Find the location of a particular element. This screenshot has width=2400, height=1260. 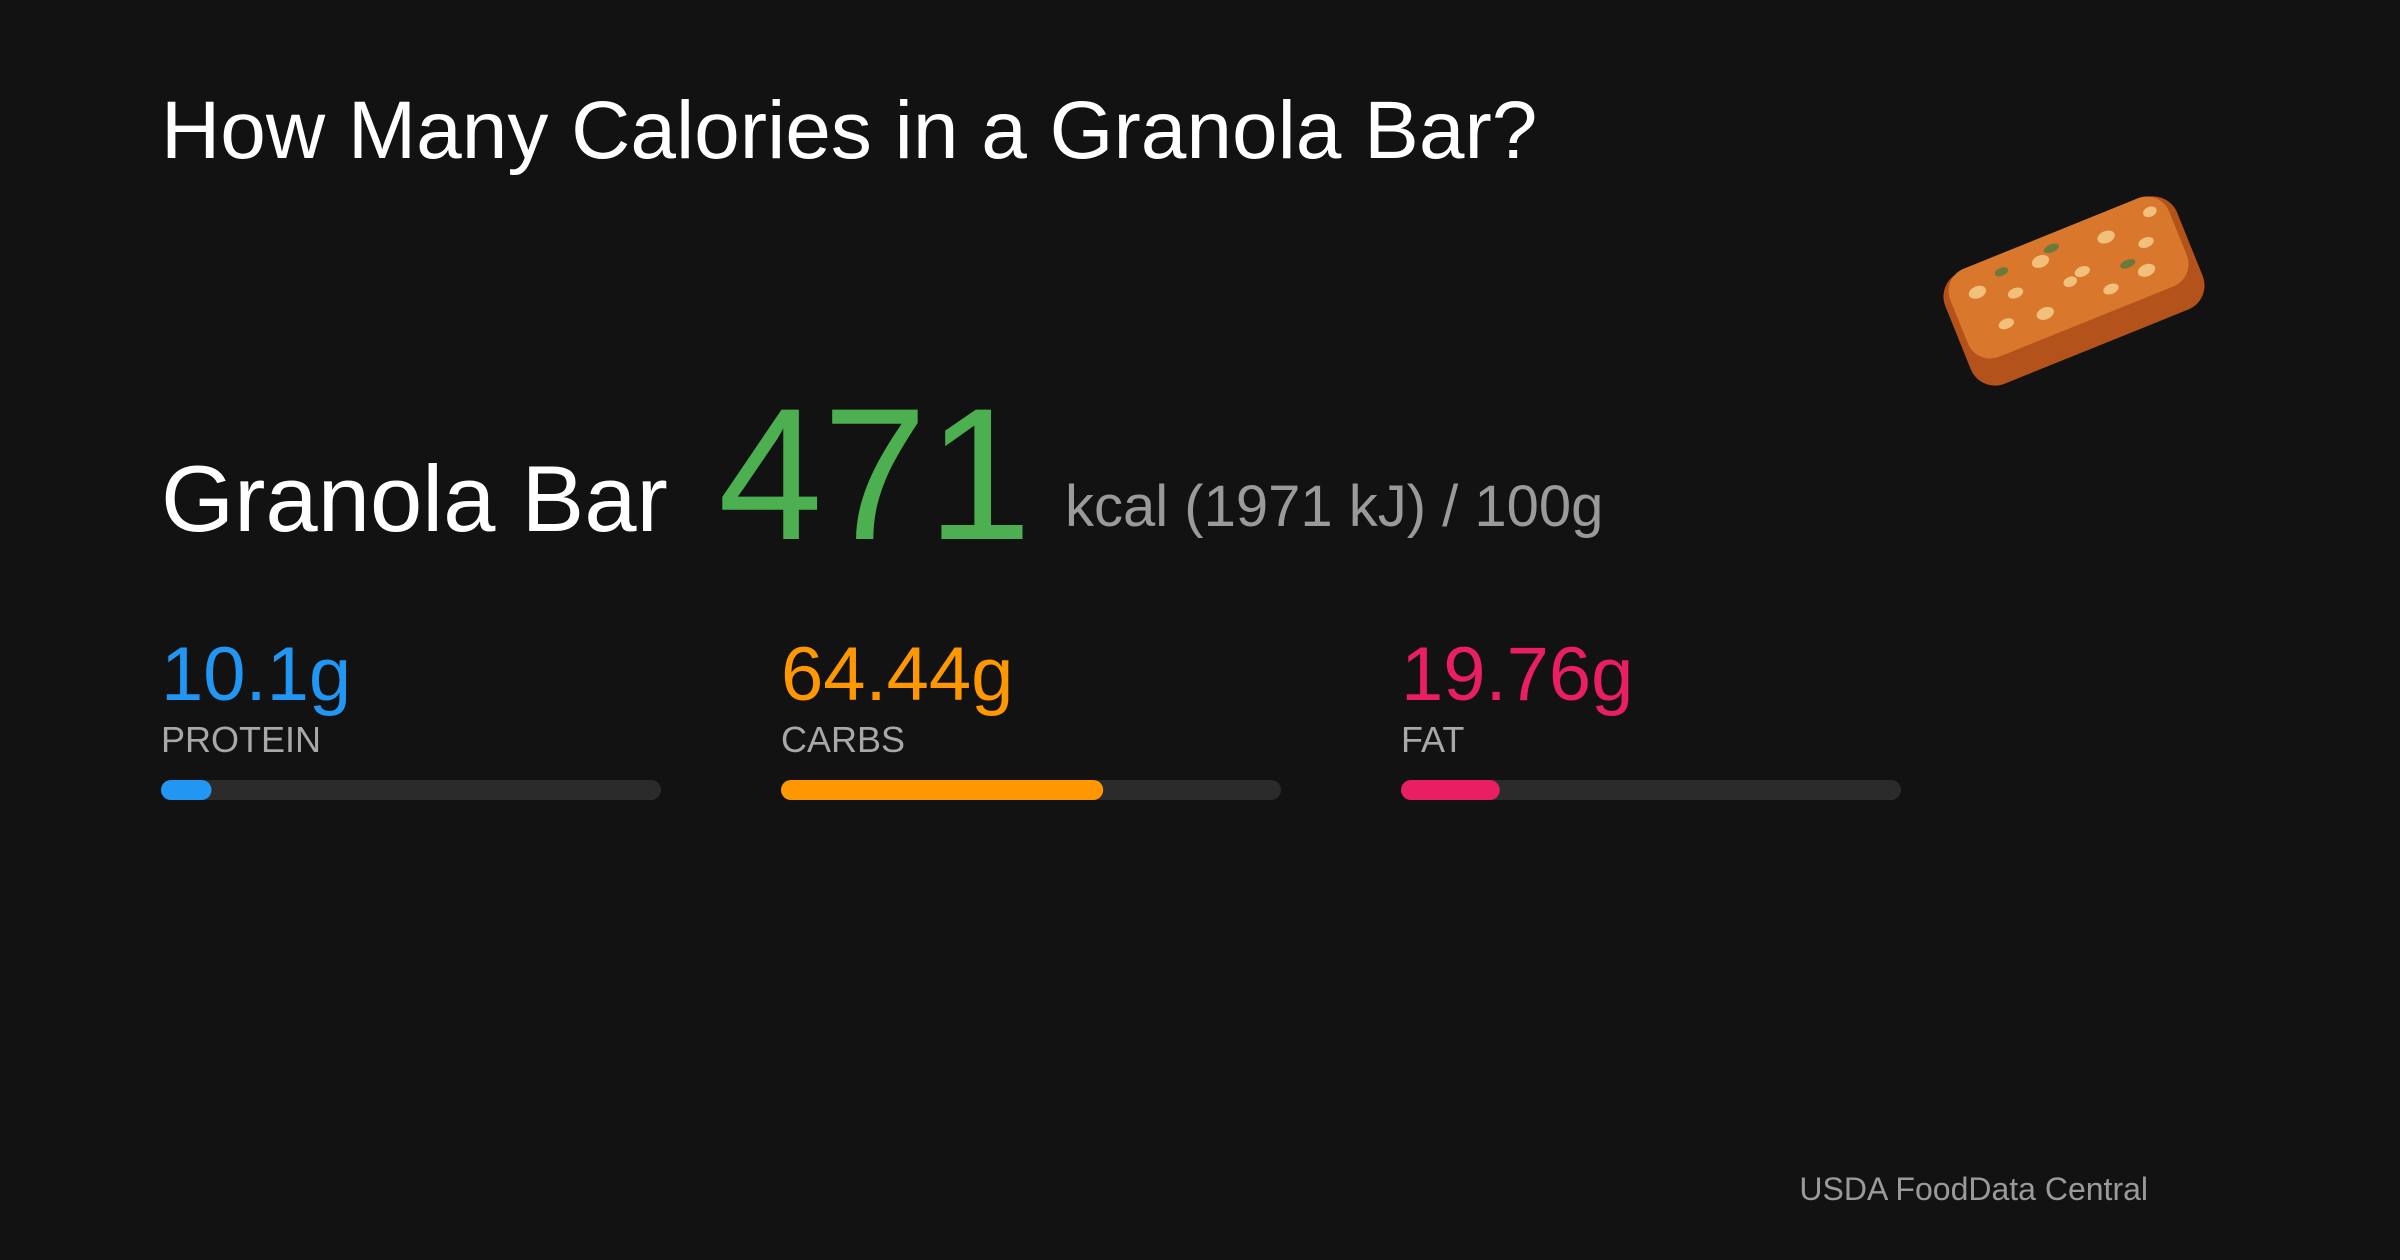

macro-value: 64.44g is located at coordinates (897, 674).